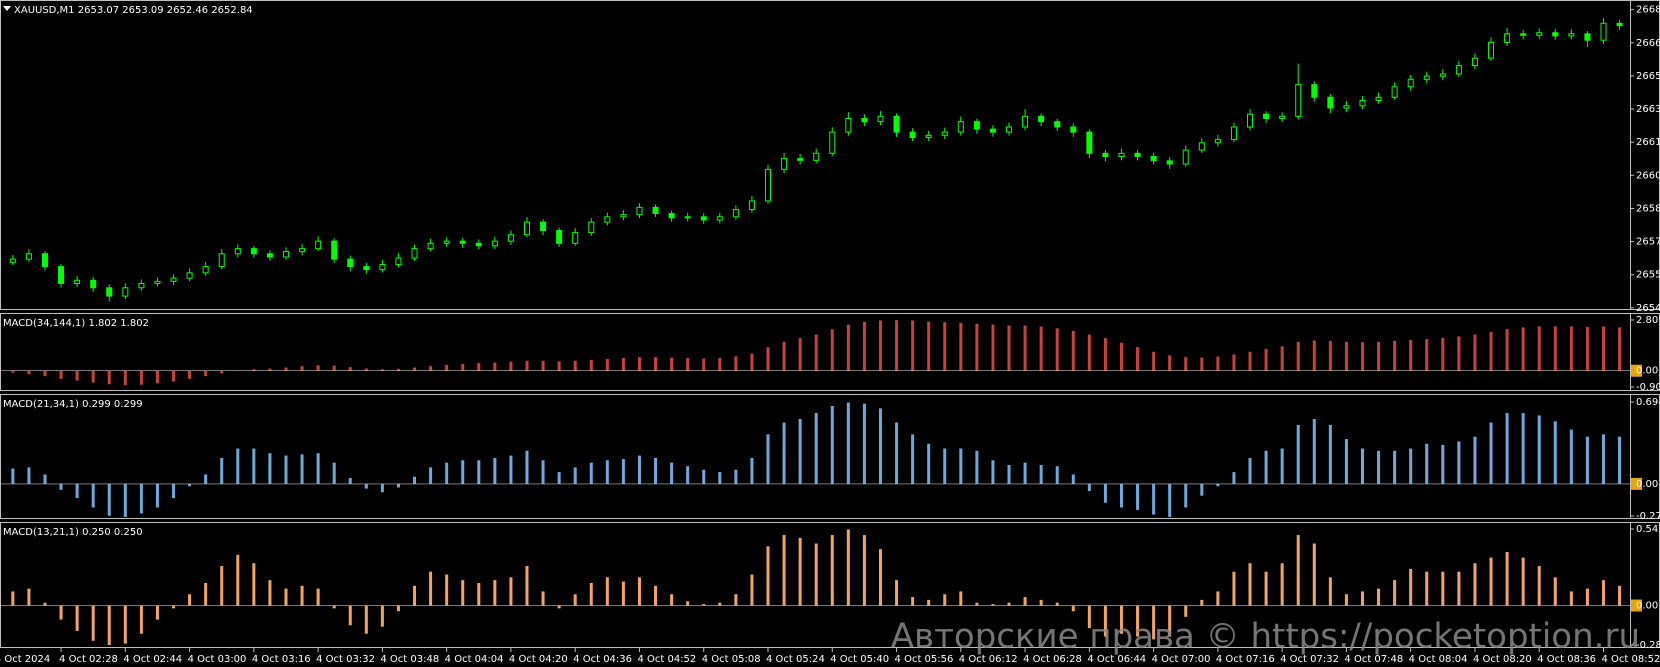  What do you see at coordinates (1636, 605) in the screenshot?
I see `zero-level-tag` at bounding box center [1636, 605].